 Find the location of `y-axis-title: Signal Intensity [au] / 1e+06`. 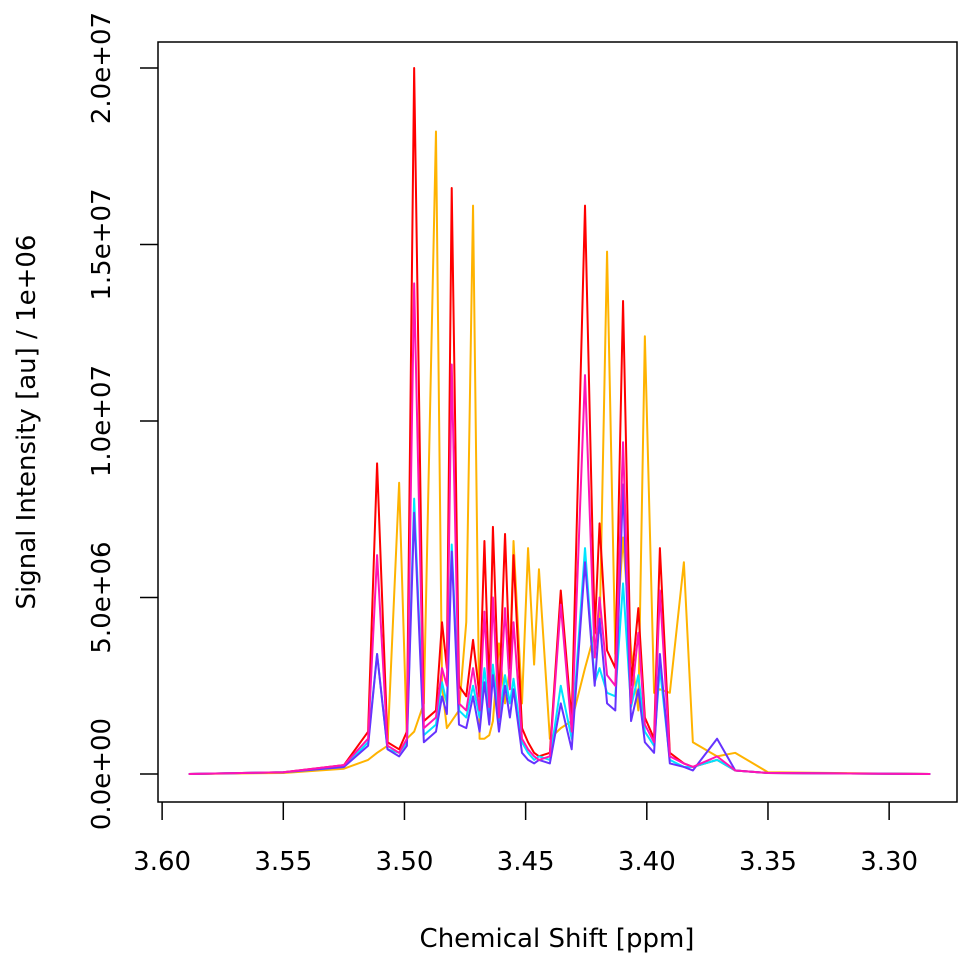

y-axis-title: Signal Intensity [au] / 1e+06 is located at coordinates (27, 422).